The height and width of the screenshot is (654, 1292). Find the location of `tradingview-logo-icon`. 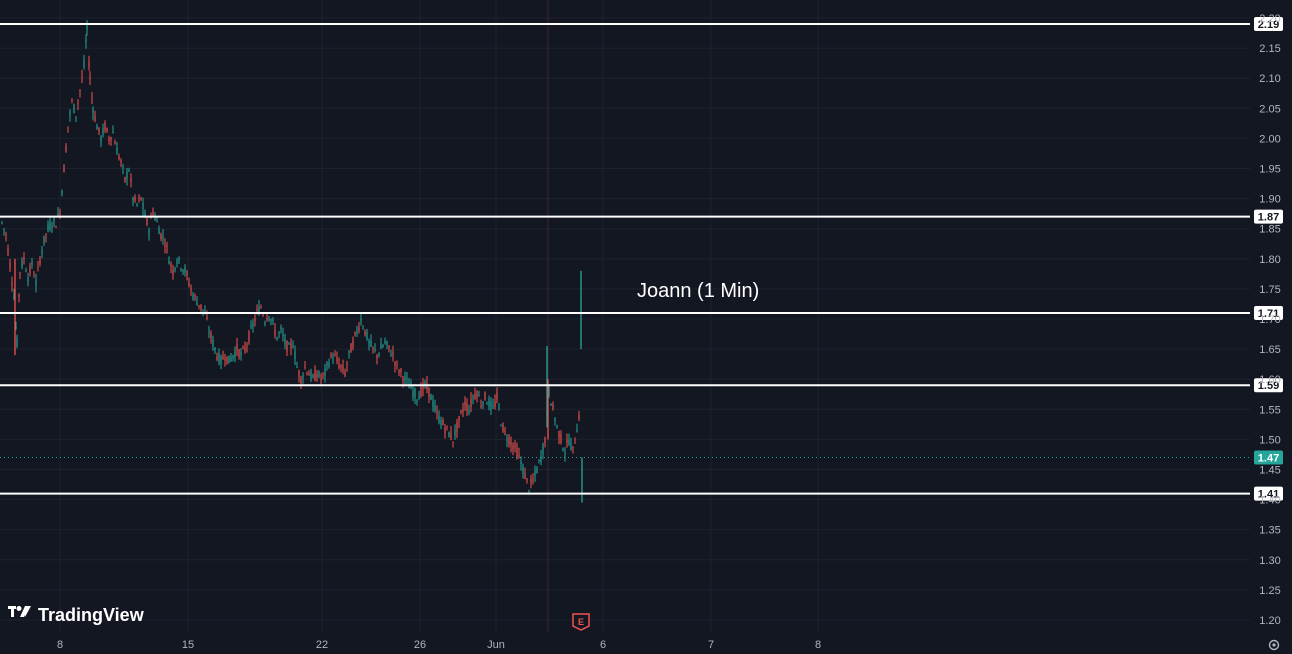

tradingview-logo-icon is located at coordinates (19, 611).